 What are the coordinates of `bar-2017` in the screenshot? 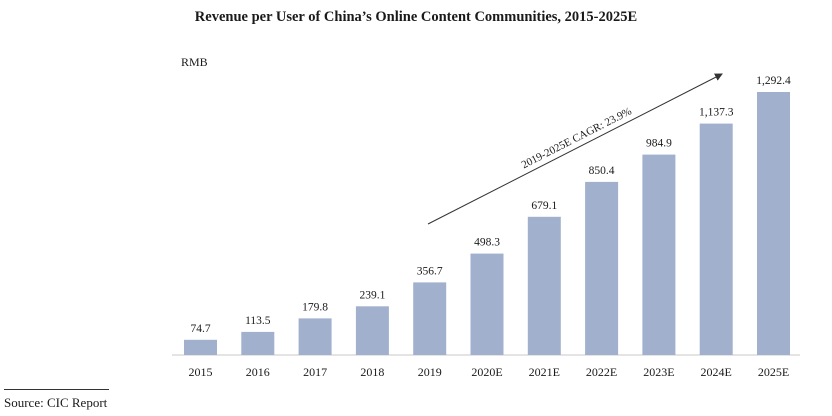 It's located at (315, 336).